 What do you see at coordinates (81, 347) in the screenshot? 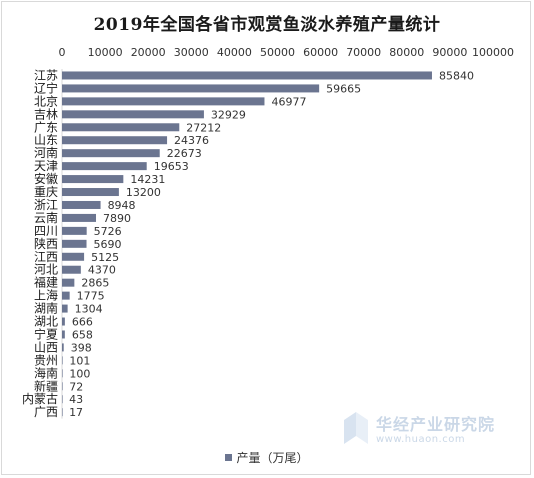
I see `data-label: 398` at bounding box center [81, 347].